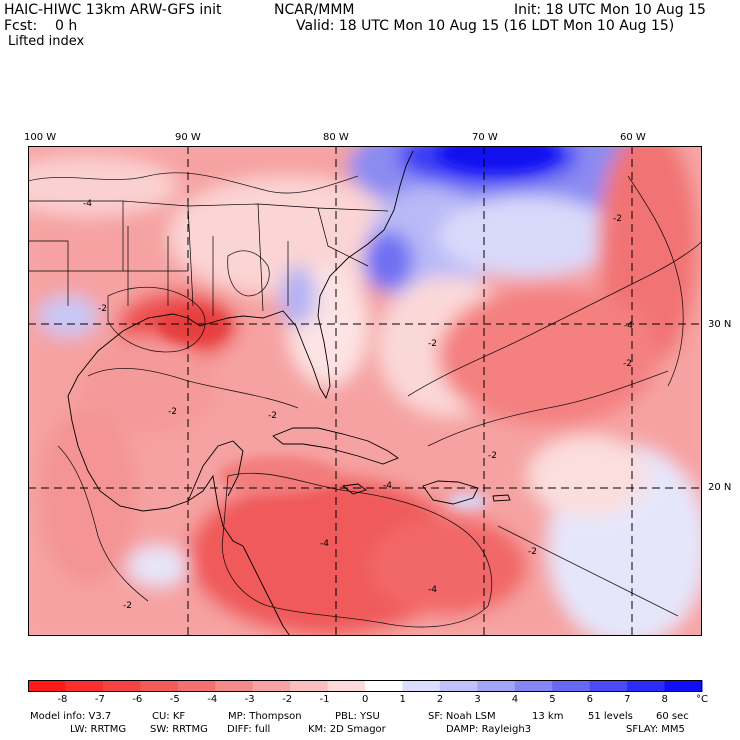  I want to click on colorbar-tick-label: -4, so click(212, 699).